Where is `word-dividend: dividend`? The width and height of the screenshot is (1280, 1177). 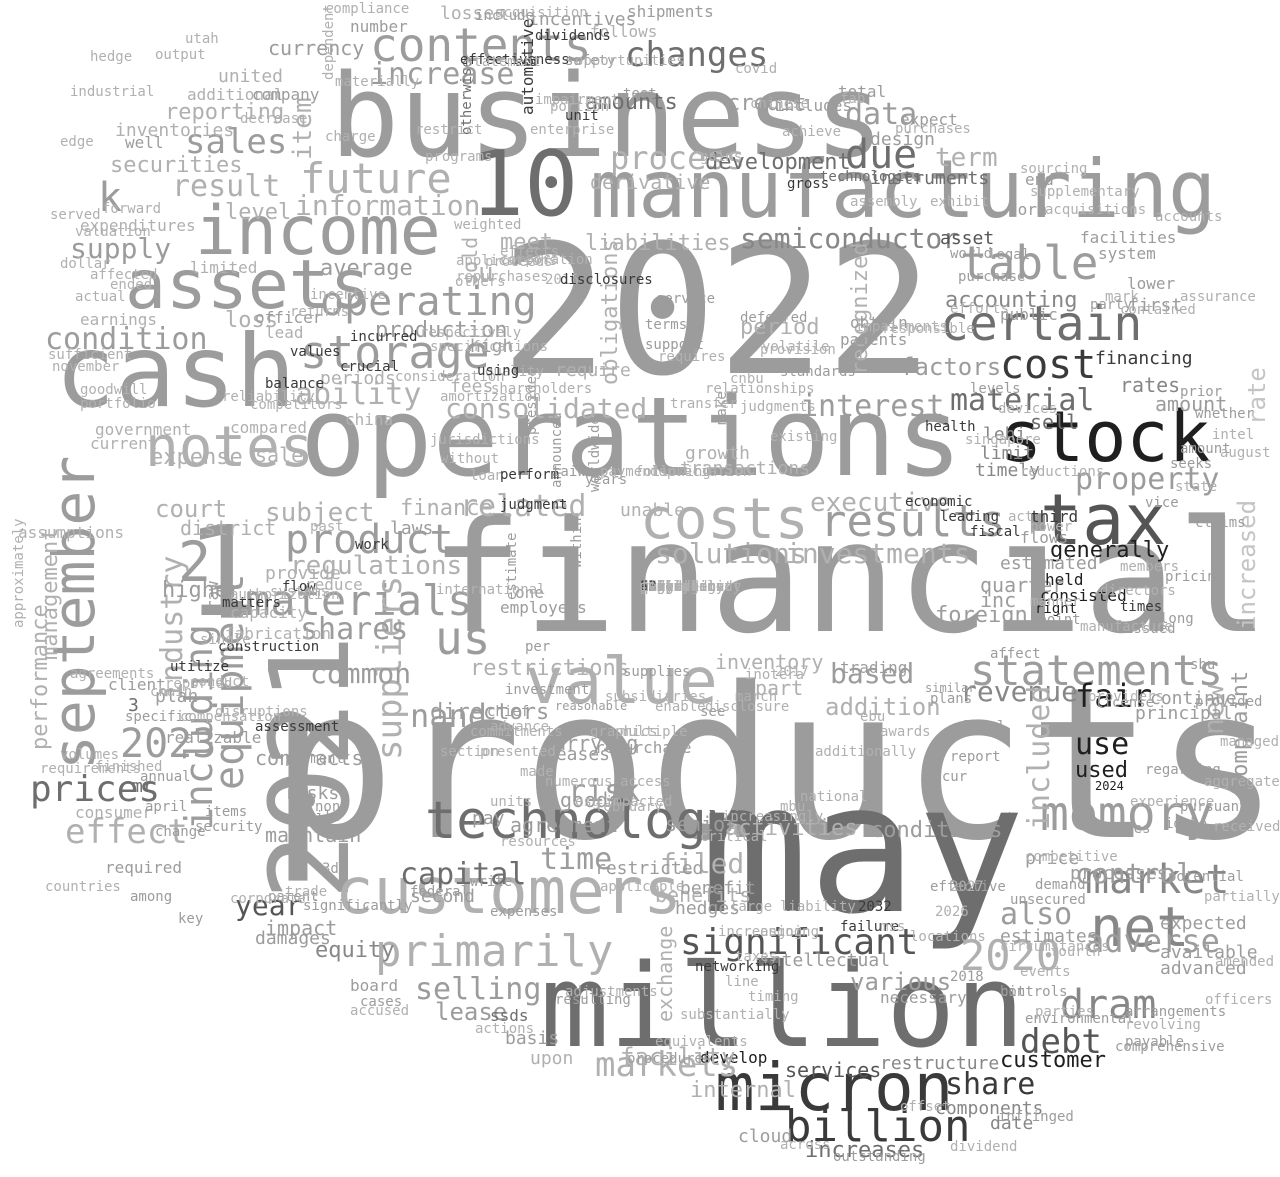
word-dividend: dividend is located at coordinates (984, 1147).